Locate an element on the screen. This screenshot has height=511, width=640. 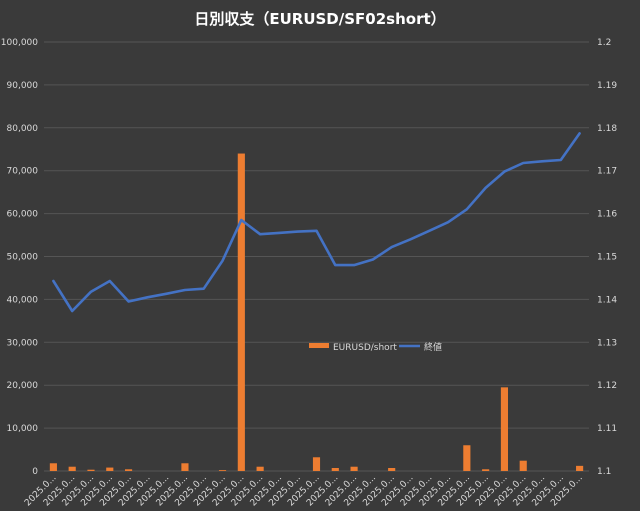
legend-label-bar: EURUSD/short is located at coordinates (365, 348).